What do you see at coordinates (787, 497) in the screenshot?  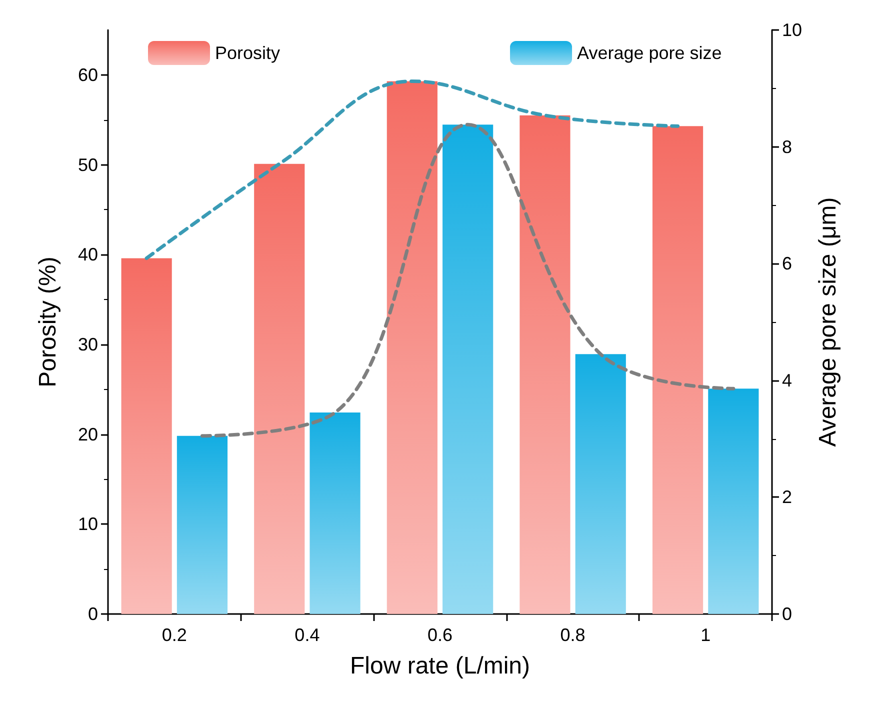 I see `y2-tick-label: 2` at bounding box center [787, 497].